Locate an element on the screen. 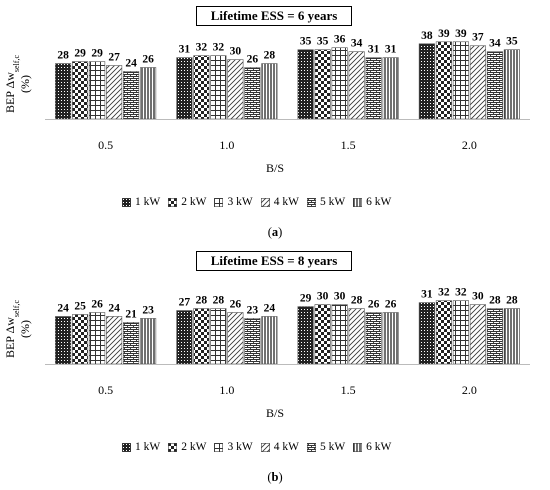  legend-label: 2 kW is located at coordinates (194, 202).